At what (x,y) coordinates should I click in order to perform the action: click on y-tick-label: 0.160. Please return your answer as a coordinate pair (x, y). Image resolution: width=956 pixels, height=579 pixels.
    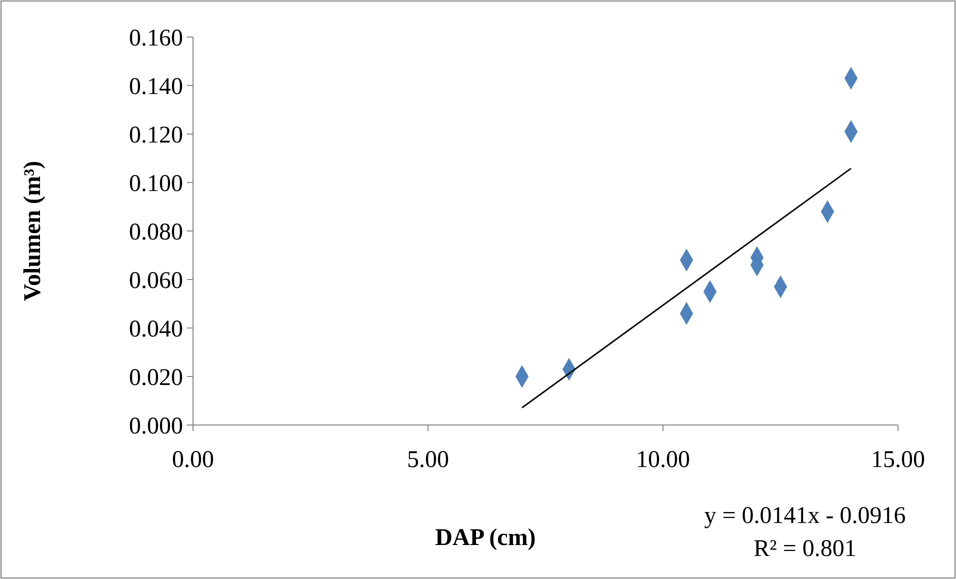
    Looking at the image, I should click on (156, 38).